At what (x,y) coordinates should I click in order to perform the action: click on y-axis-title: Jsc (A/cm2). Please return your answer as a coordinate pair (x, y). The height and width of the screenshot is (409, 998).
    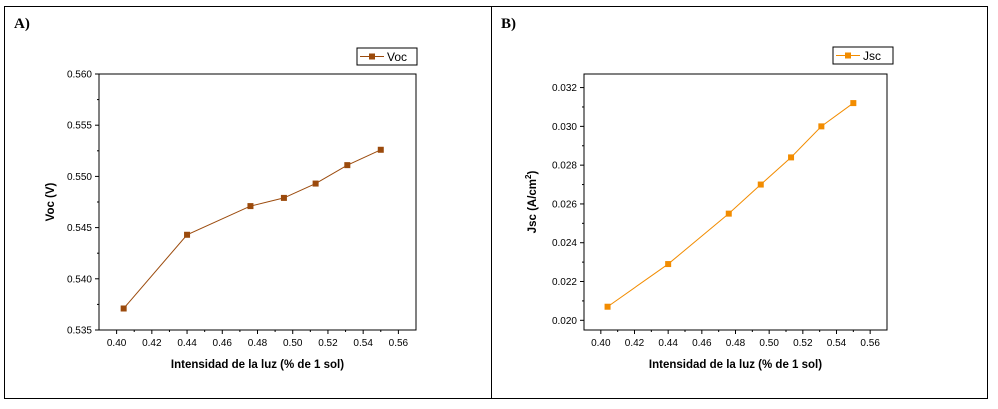
    Looking at the image, I should click on (531, 202).